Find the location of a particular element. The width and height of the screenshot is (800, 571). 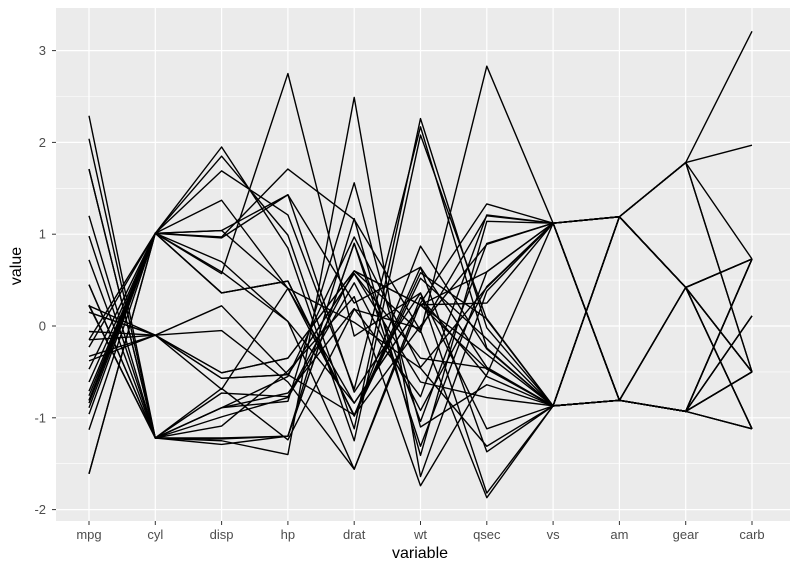

x-tick-label: am is located at coordinates (619, 534).